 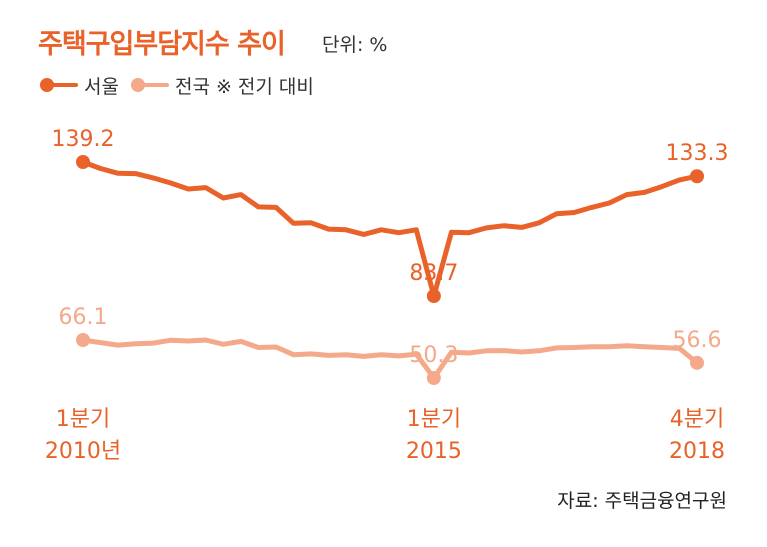 I want to click on legend-label-nation: 전국 ※ 전기 대비, so click(x=244, y=86).